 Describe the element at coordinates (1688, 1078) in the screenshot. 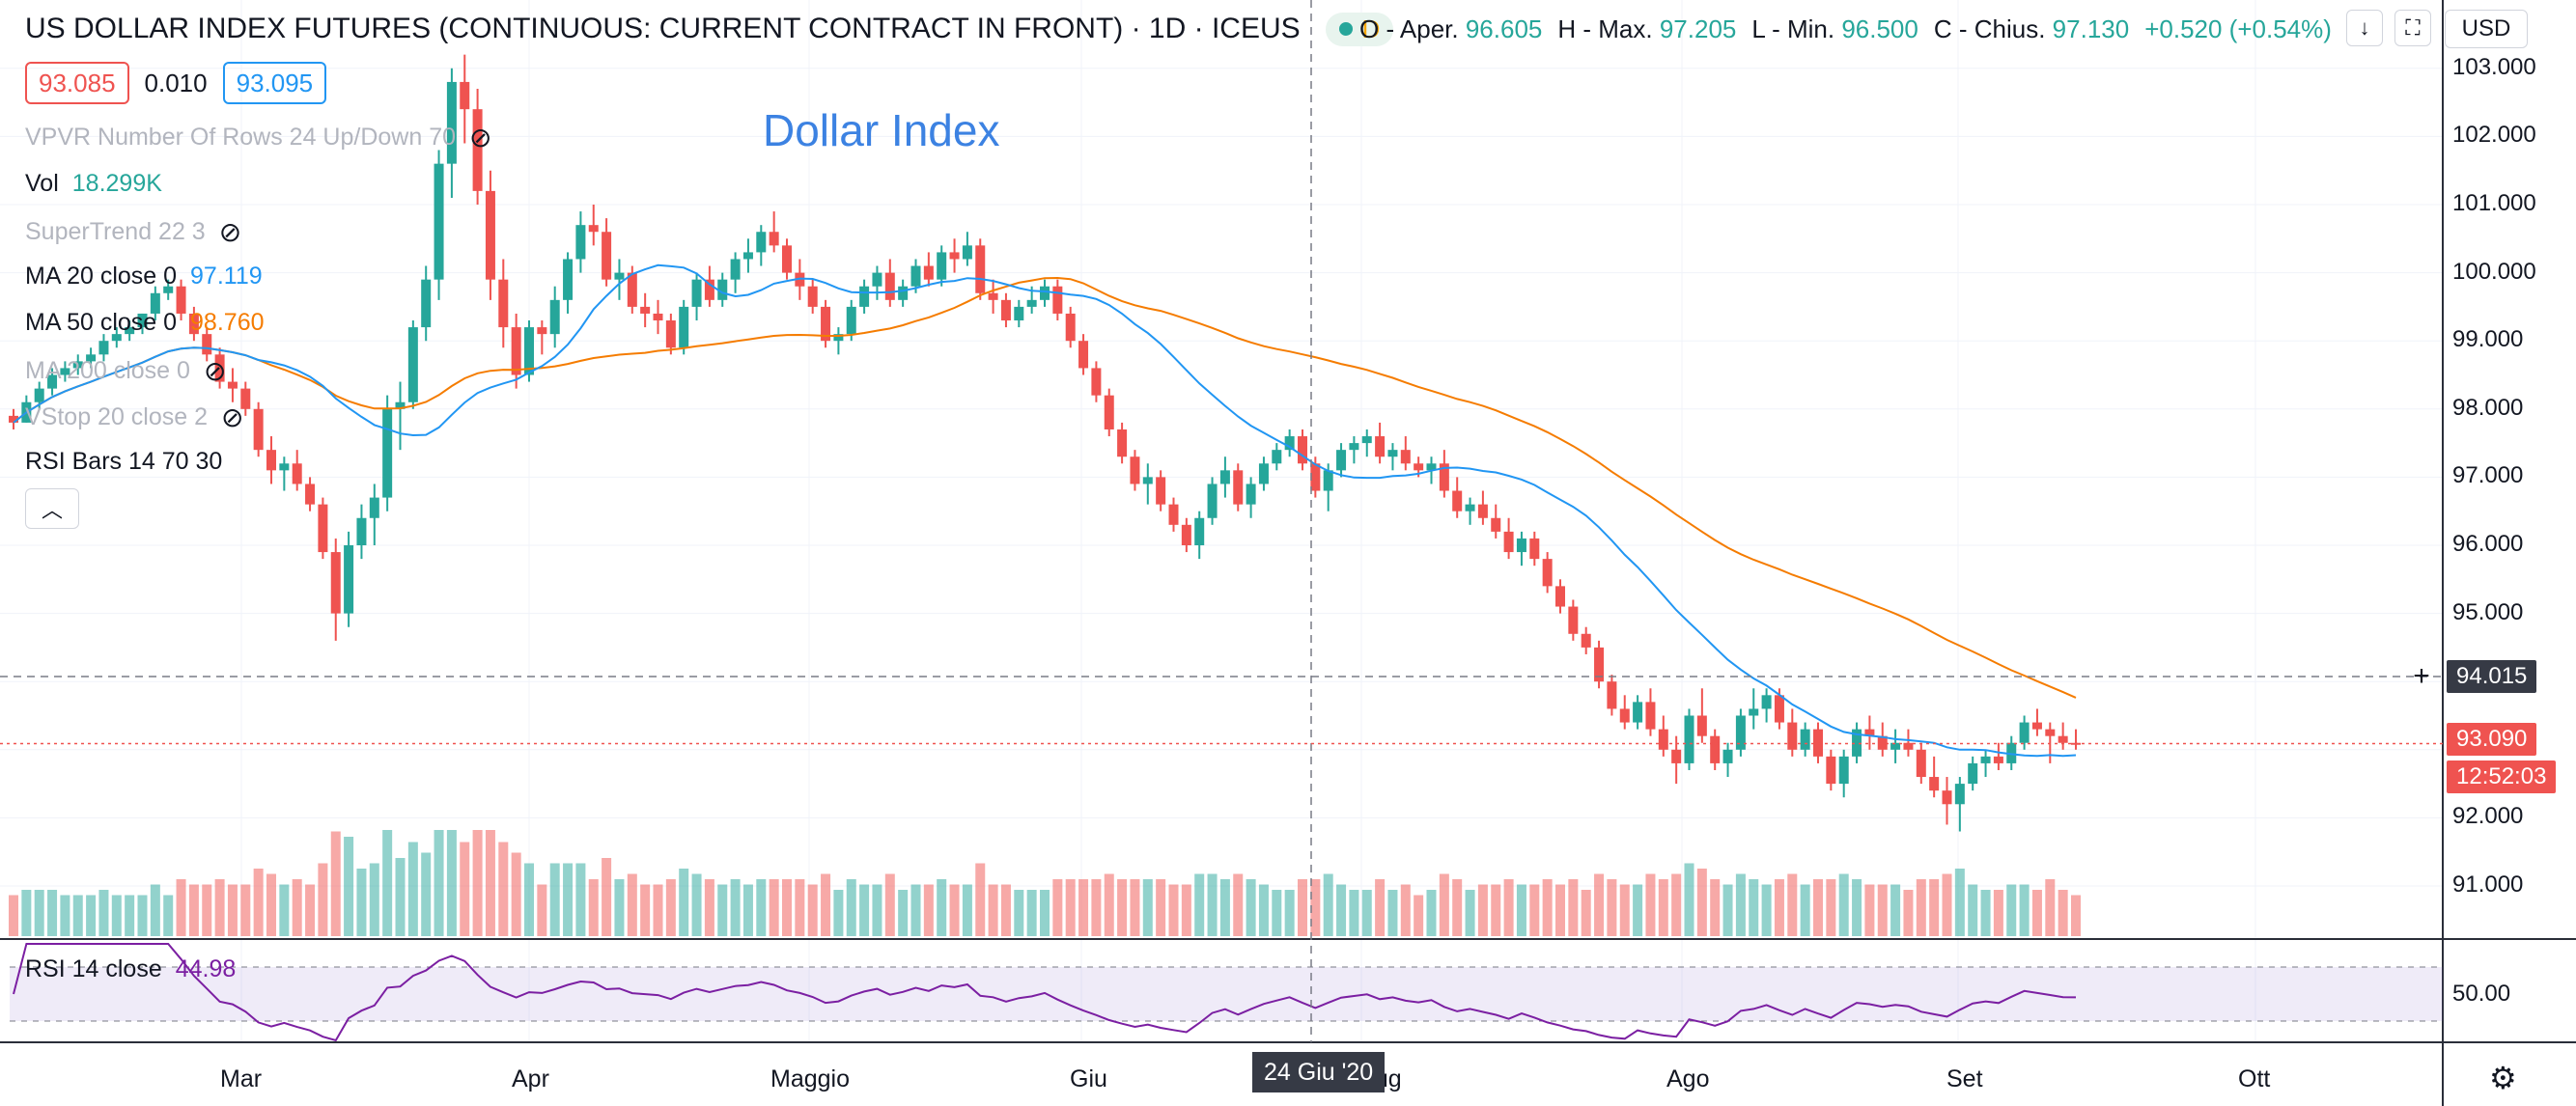

I see `time-axis-label: Ago` at that location.